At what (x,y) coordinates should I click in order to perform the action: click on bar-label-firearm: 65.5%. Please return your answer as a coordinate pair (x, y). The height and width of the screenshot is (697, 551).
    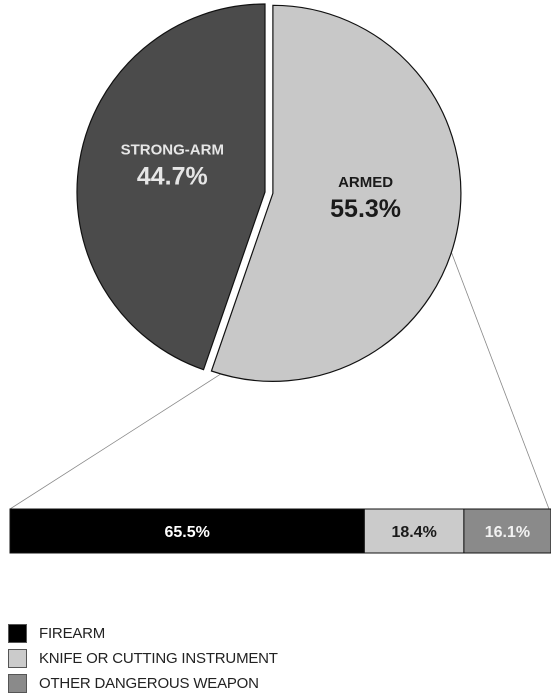
    Looking at the image, I should click on (186, 532).